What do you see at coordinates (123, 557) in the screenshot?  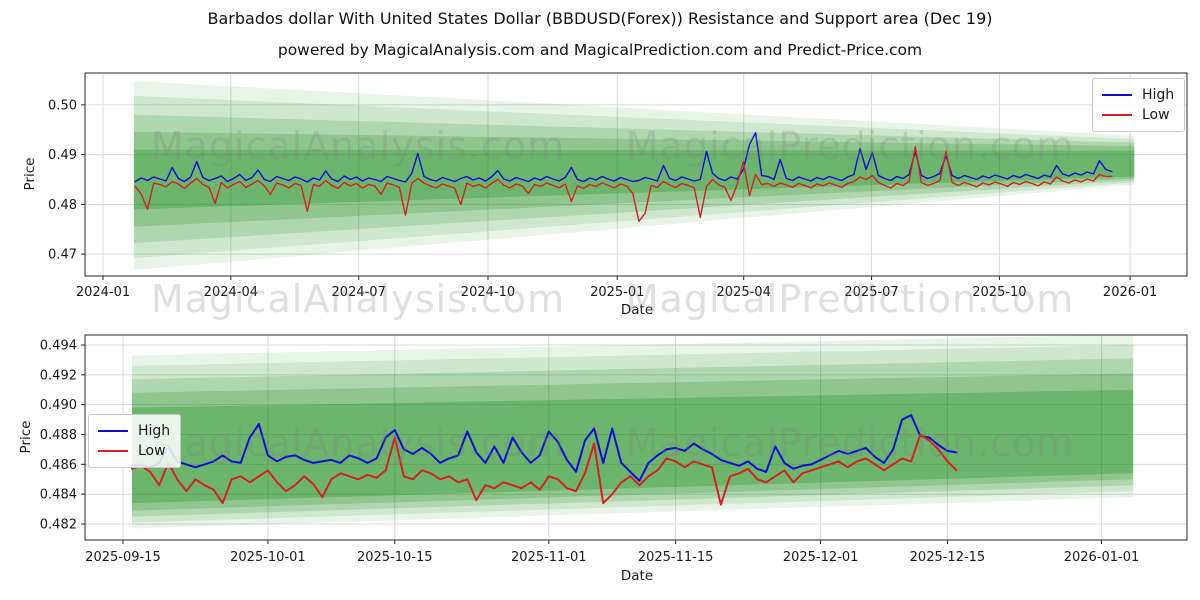 I see `x-tick-label: 2025-09-15` at bounding box center [123, 557].